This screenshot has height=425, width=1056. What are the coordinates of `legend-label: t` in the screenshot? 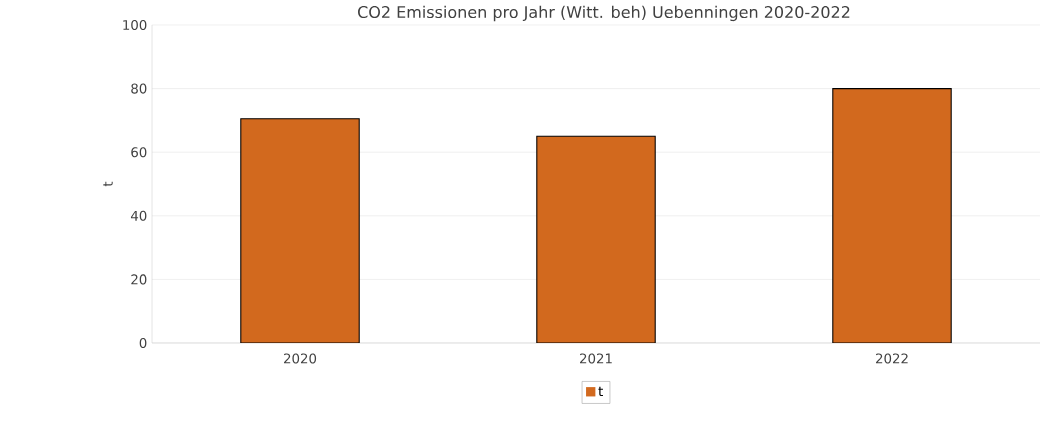 It's located at (600, 391).